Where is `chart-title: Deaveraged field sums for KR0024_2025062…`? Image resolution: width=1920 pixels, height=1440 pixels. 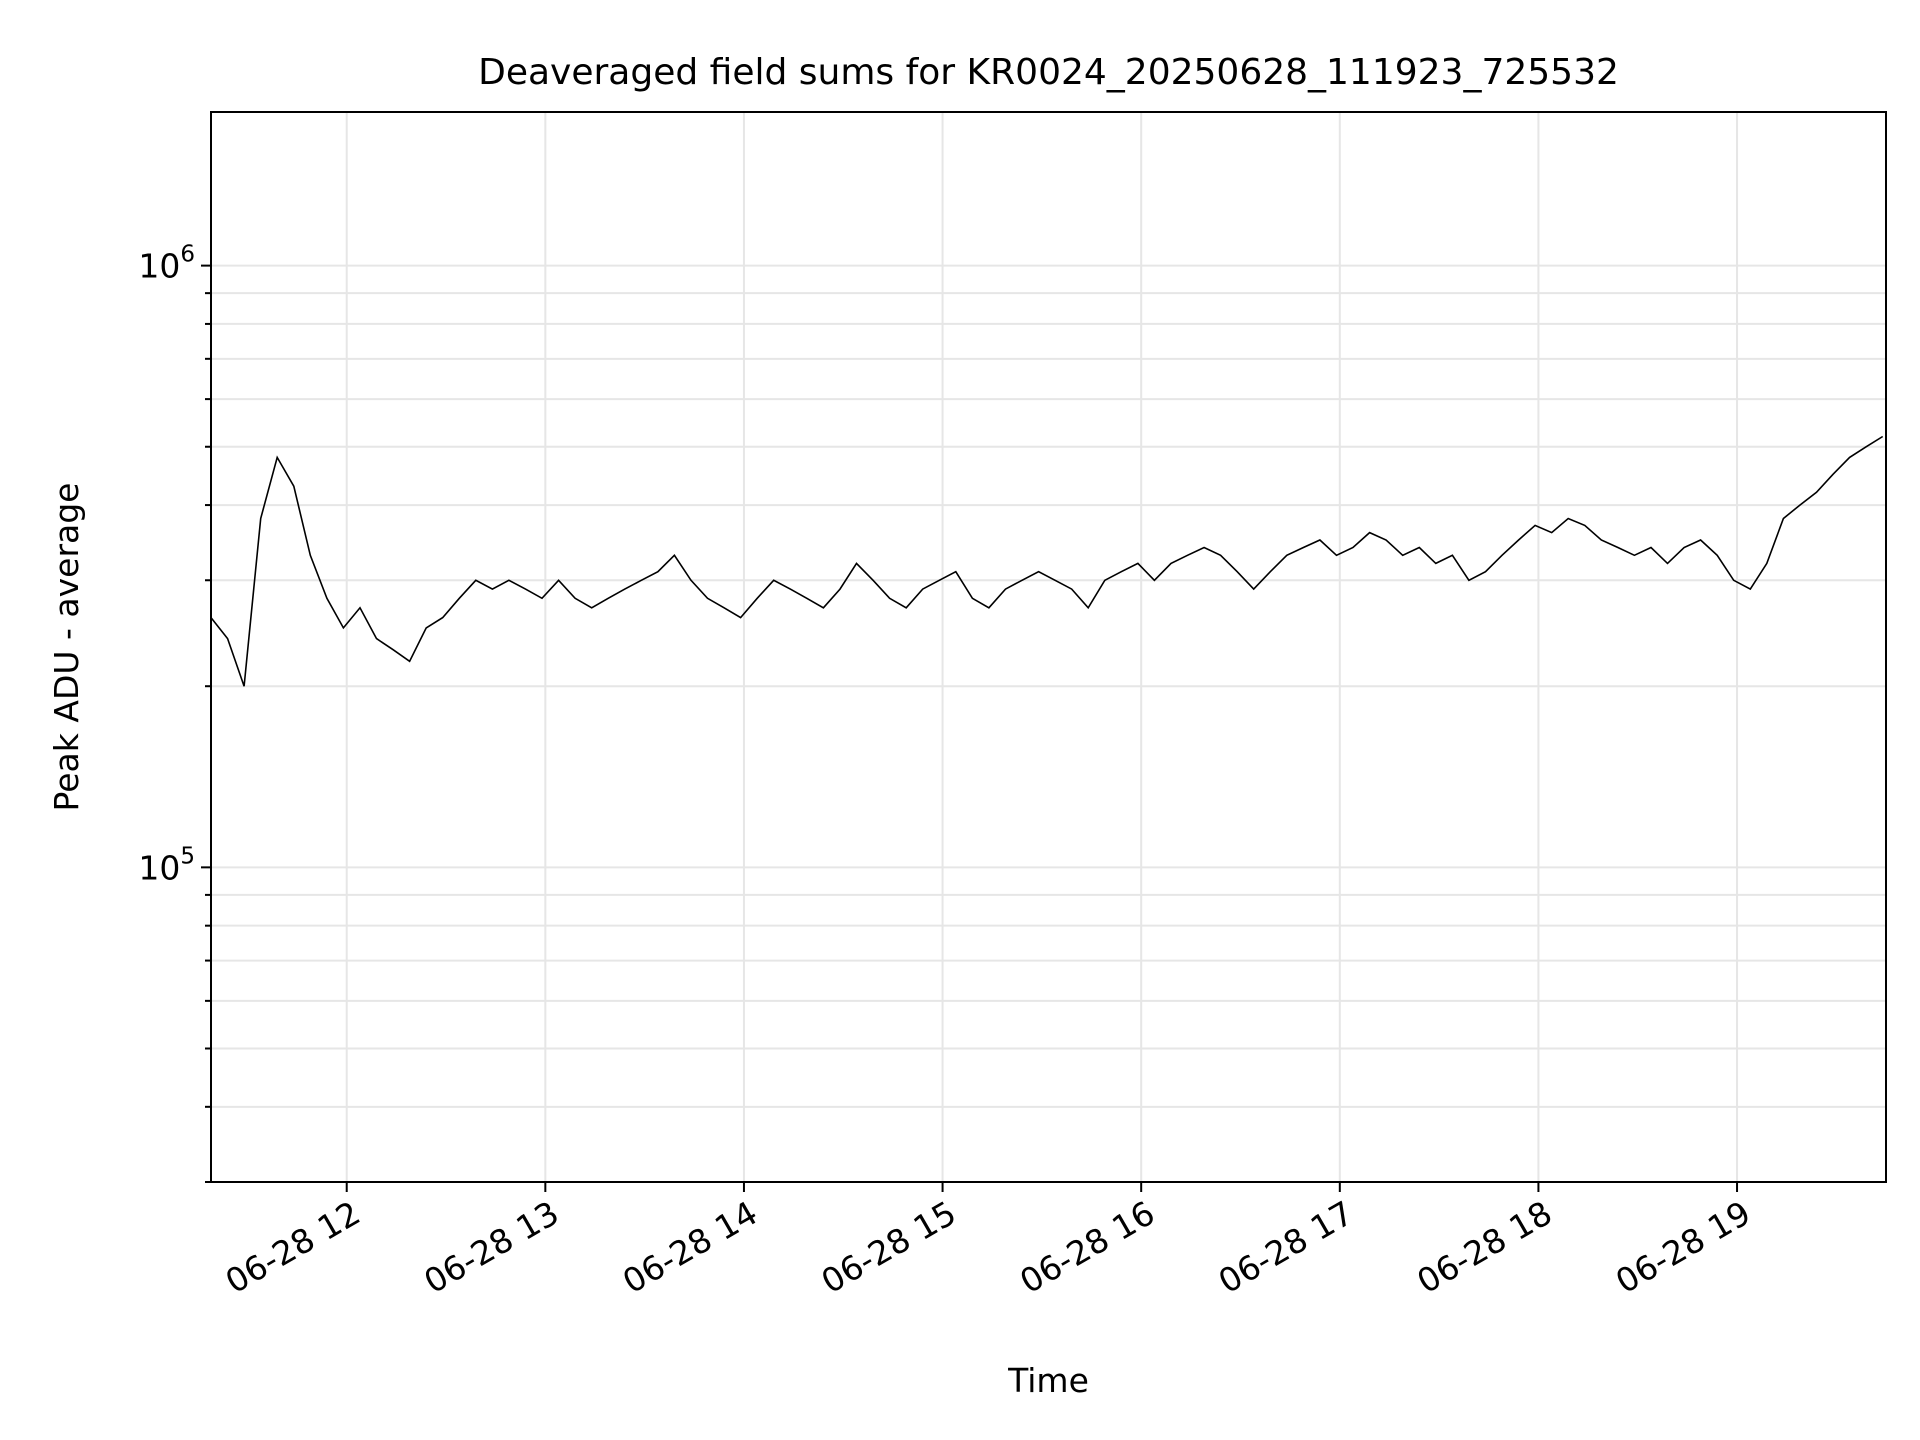 chart-title: Deaveraged field sums for KR0024_2025062… is located at coordinates (1048, 72).